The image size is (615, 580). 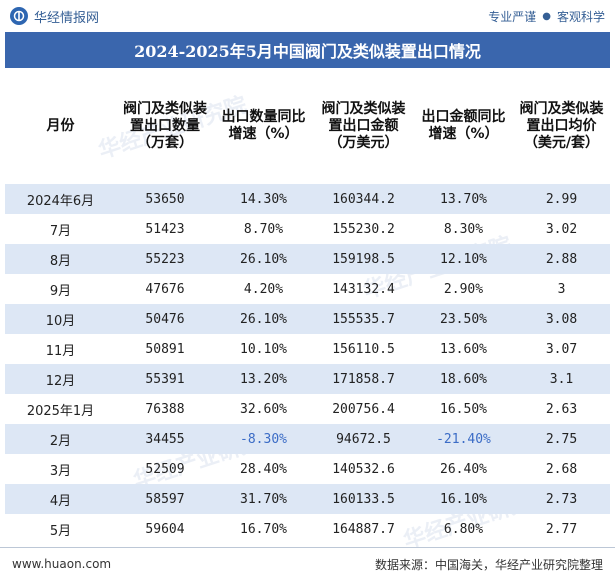 I want to click on tagline-left: 专业严谨, so click(x=512, y=16).